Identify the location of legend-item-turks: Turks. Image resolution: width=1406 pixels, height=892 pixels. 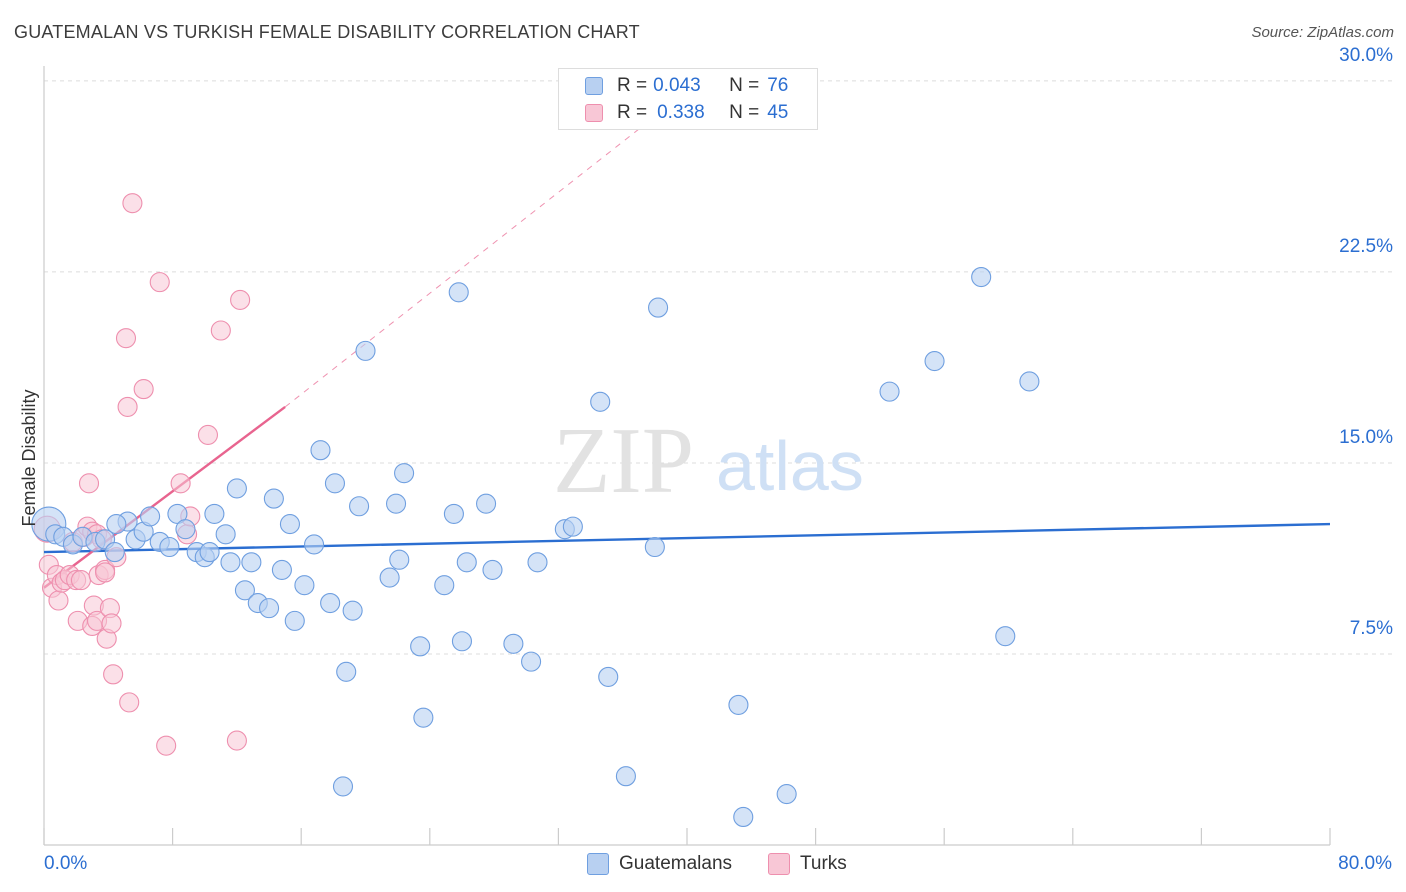
(807, 864).